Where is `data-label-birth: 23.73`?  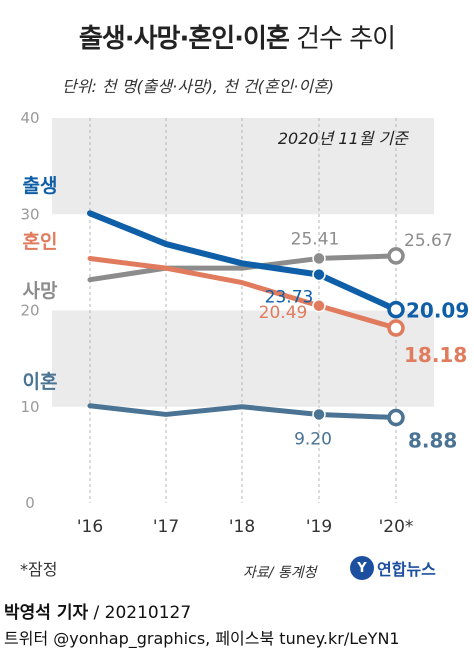 data-label-birth: 23.73 is located at coordinates (289, 298).